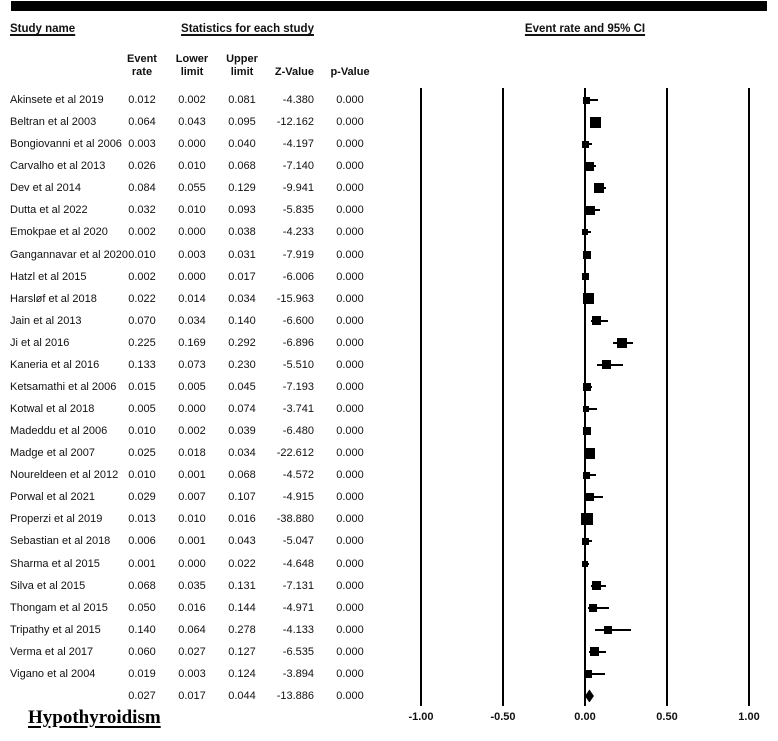 This screenshot has height=741, width=778. Describe the element at coordinates (64, 475) in the screenshot. I see `study-name-cell: Noureldeen et al 2012` at that location.